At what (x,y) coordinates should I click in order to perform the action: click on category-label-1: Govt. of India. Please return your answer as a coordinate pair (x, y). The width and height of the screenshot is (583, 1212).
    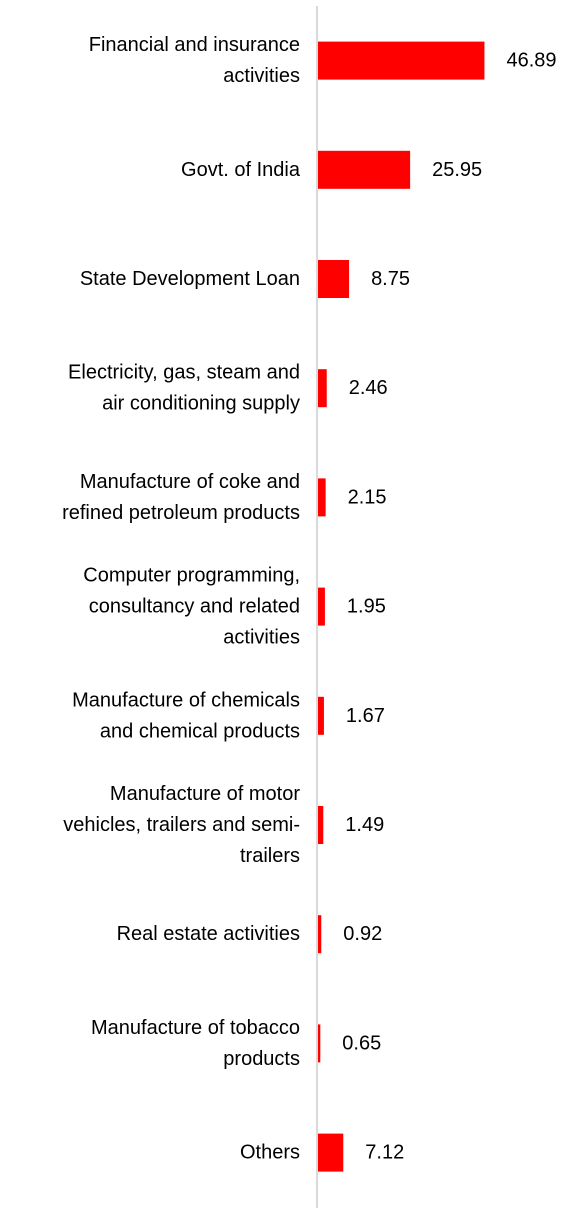
    Looking at the image, I should click on (241, 170).